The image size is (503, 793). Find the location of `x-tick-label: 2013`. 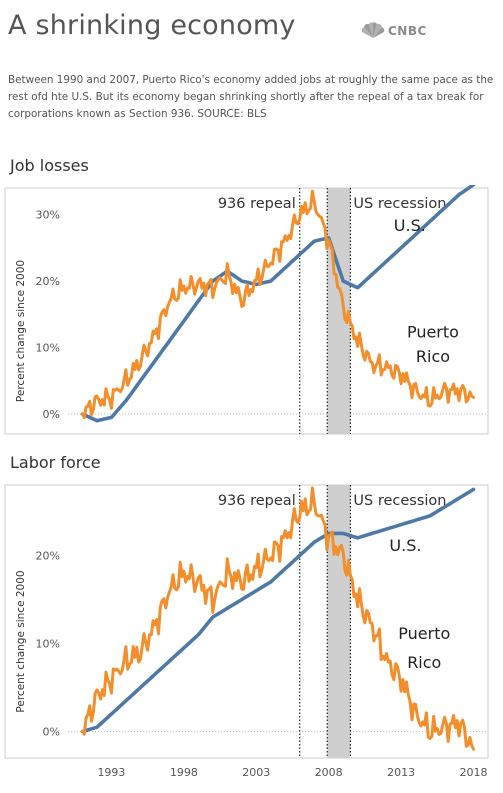

x-tick-label: 2013 is located at coordinates (401, 772).